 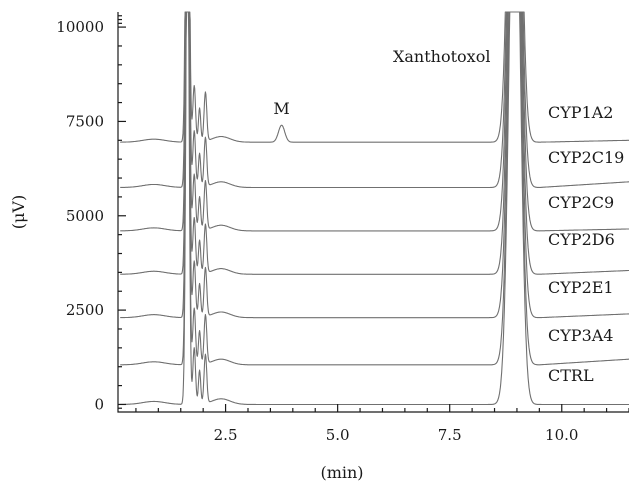 I want to click on y-tick-label: 0, so click(x=99, y=404).